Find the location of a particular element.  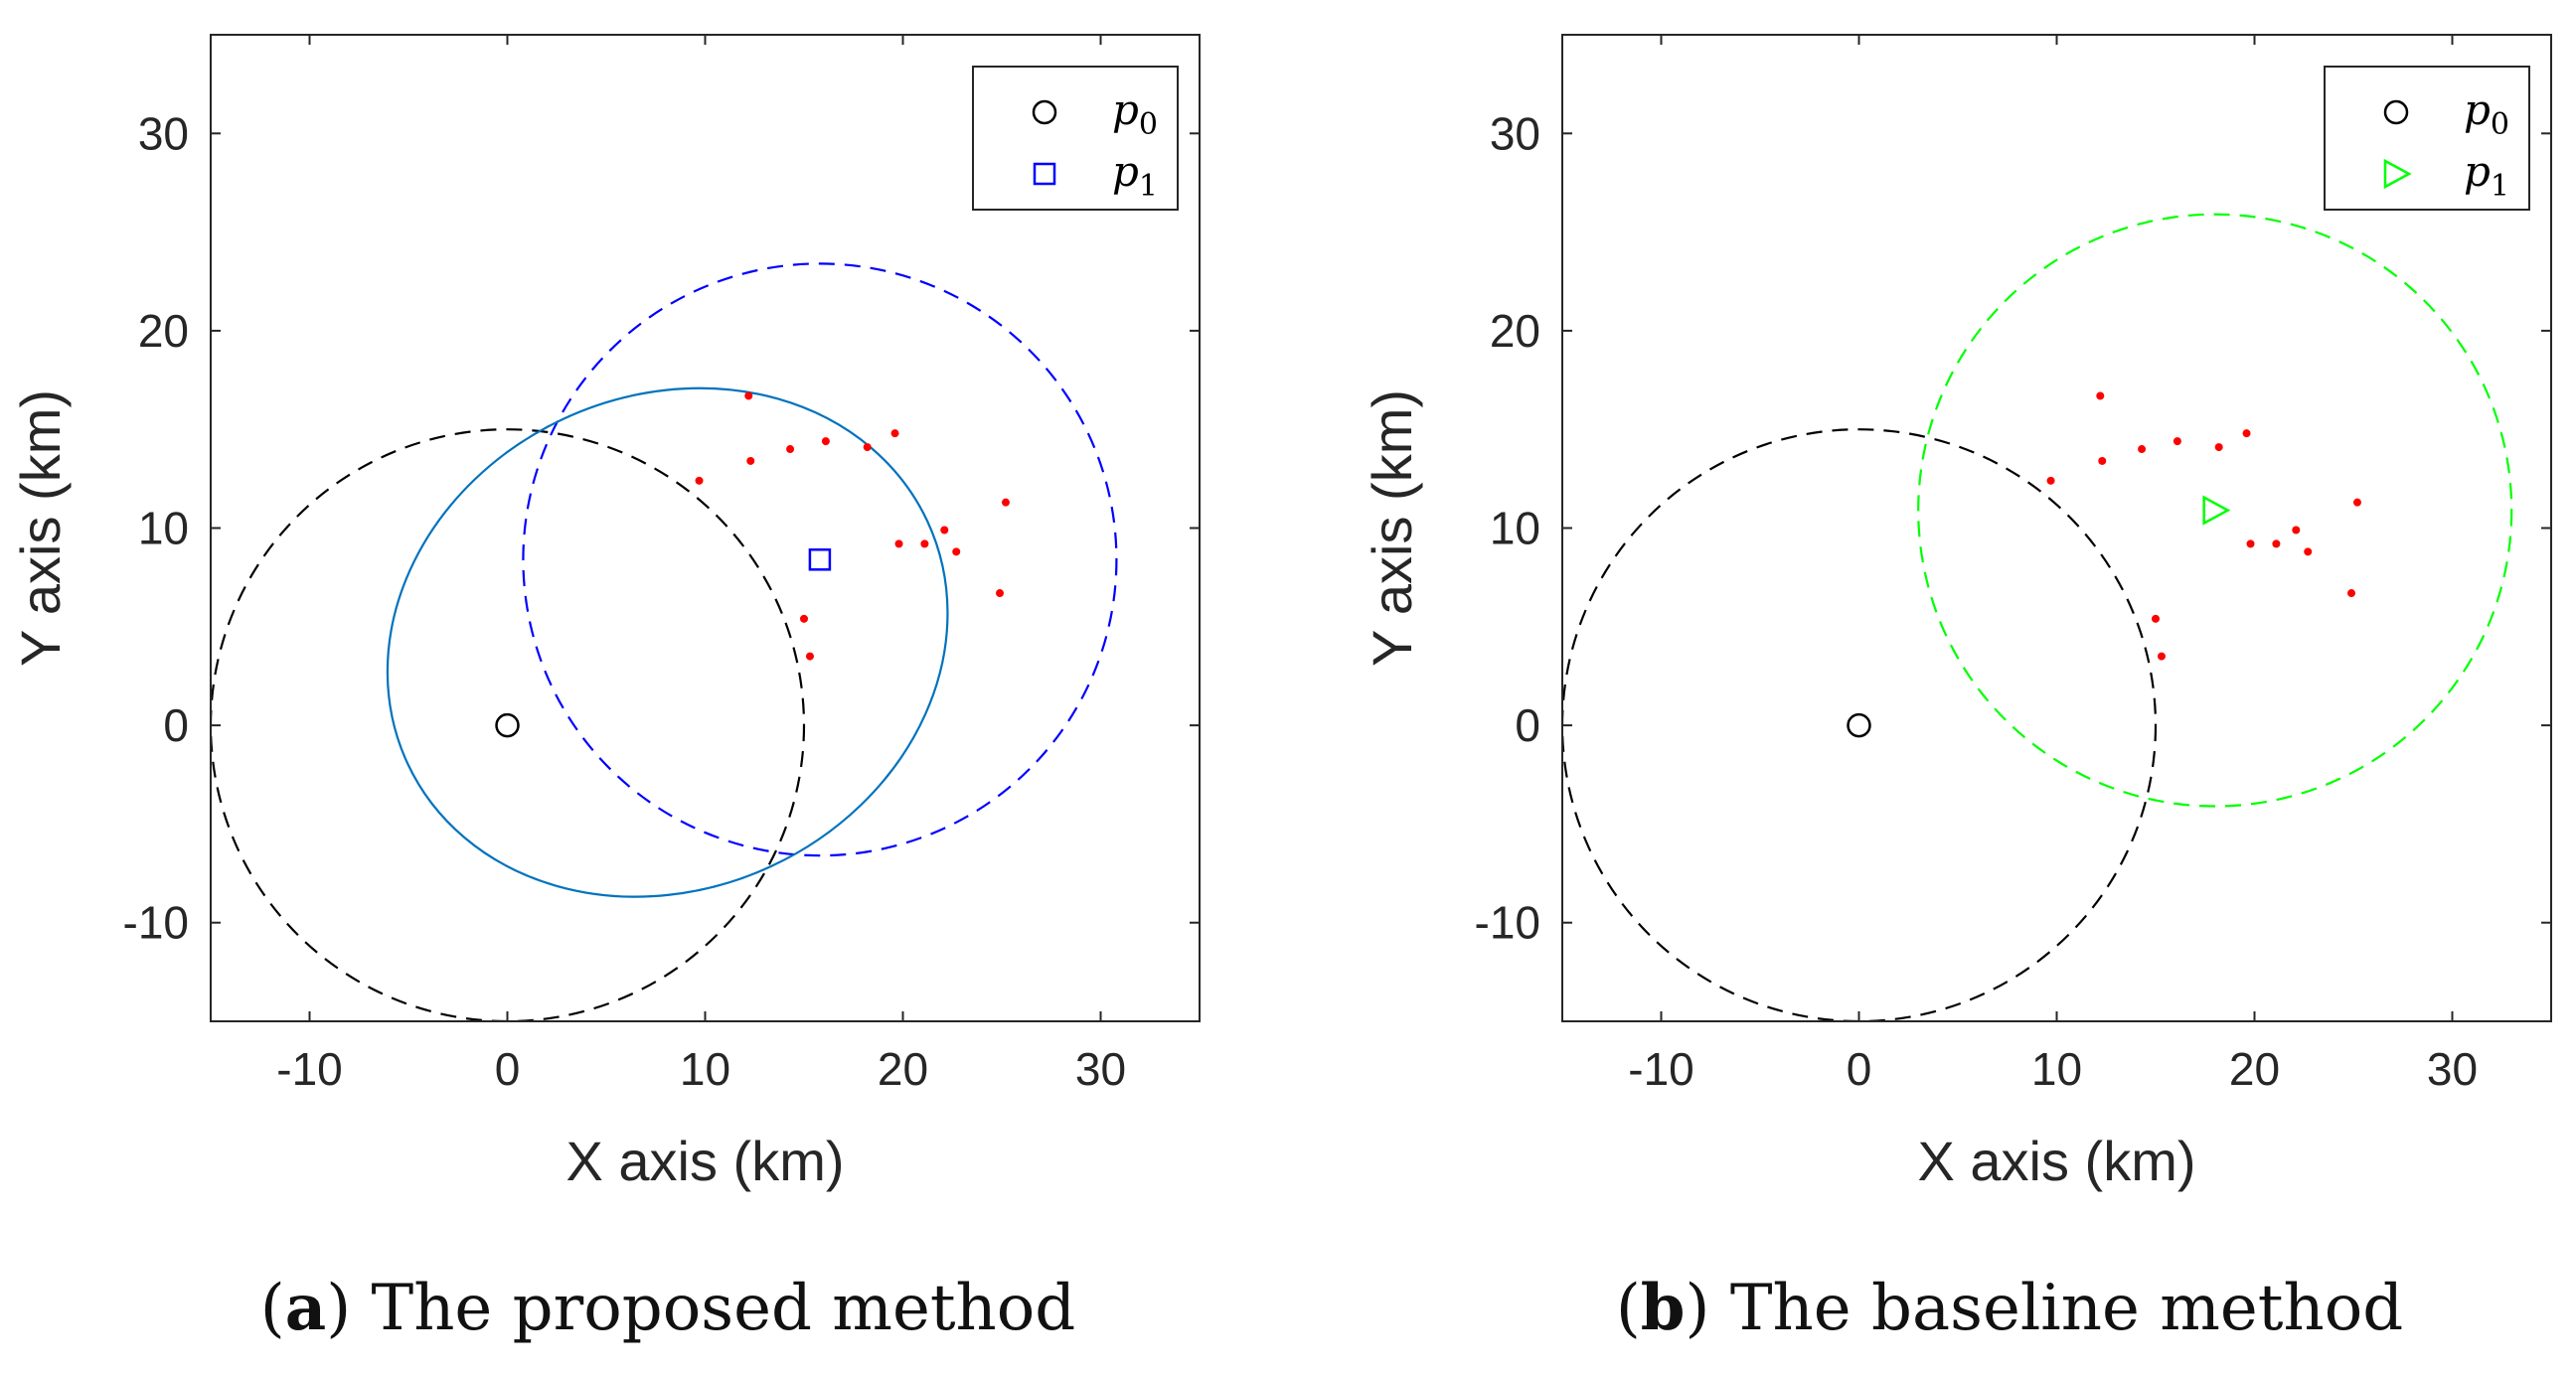

caption-panel-tag: a is located at coordinates (305, 1308).